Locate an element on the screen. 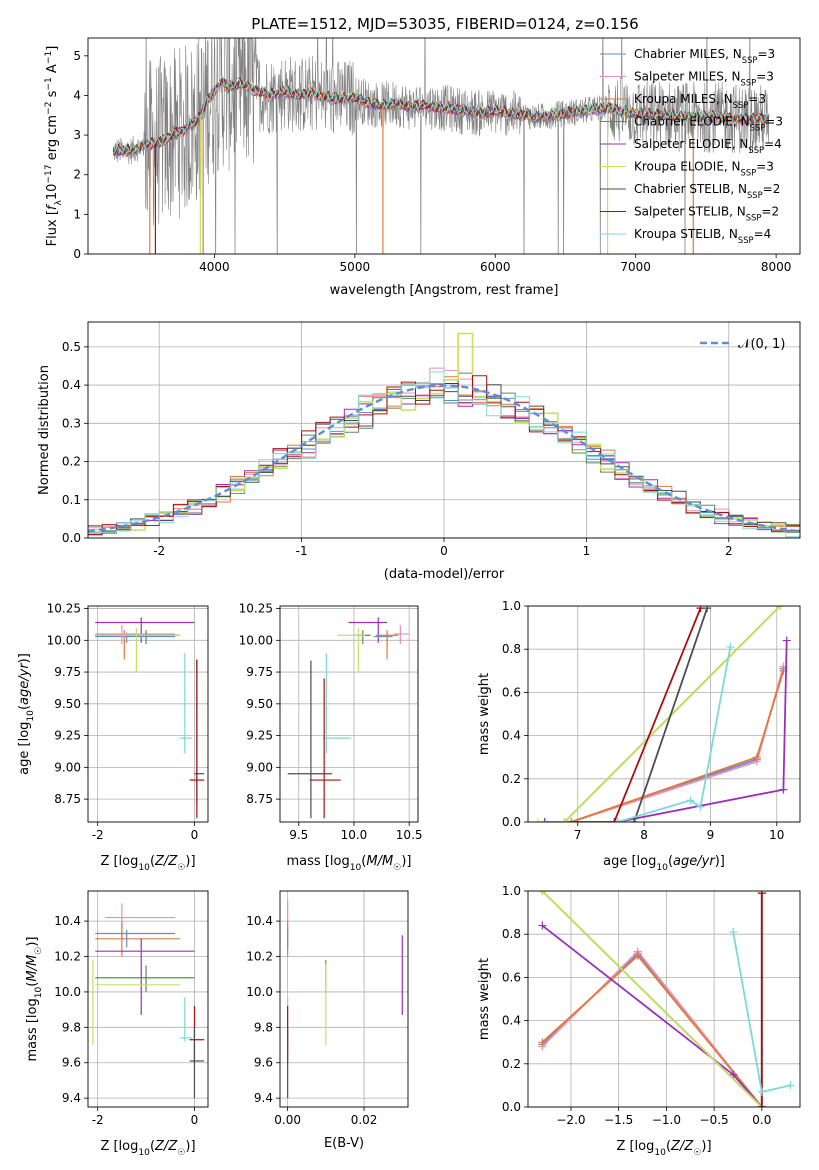  plot-area-spectrum is located at coordinates (441, 146).